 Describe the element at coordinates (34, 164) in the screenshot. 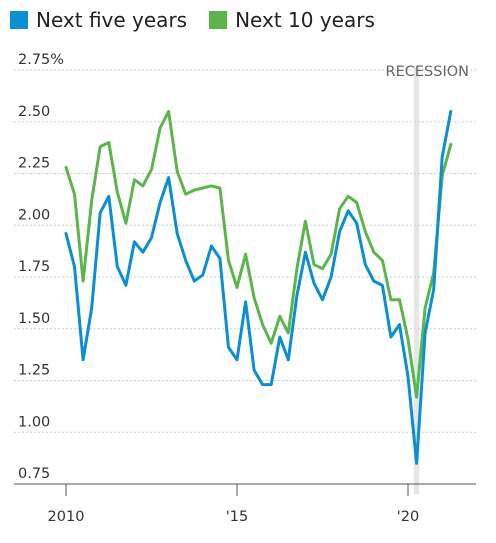

I see `y-tick-label: 2.25` at that location.